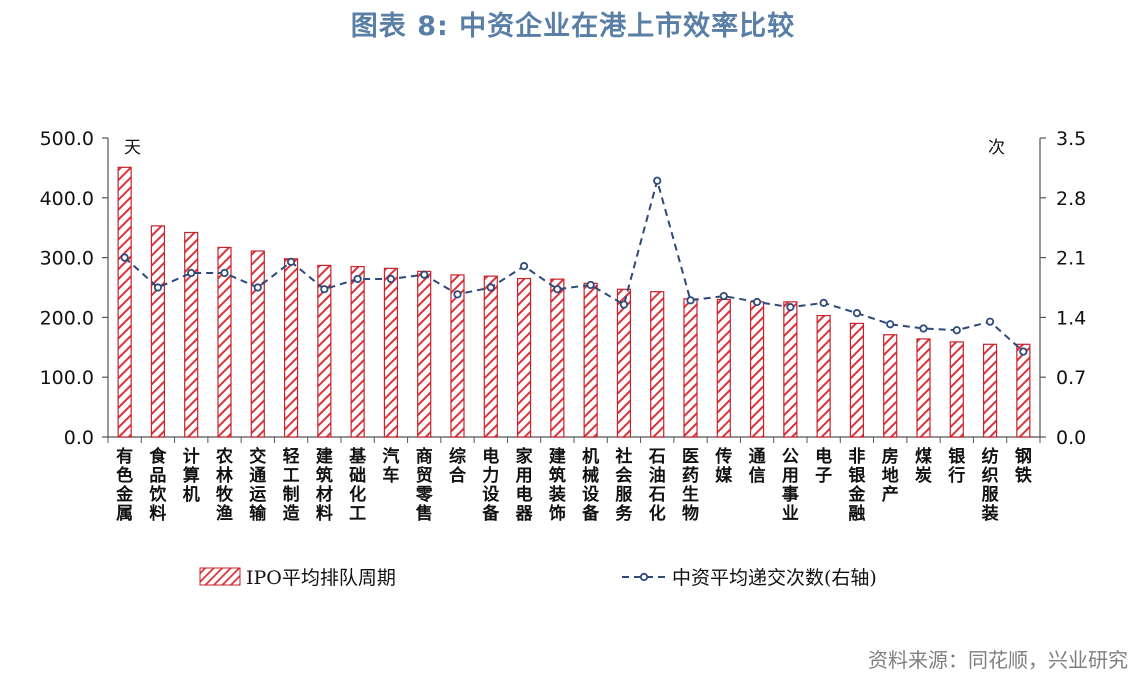 The image size is (1146, 678). Describe the element at coordinates (557, 485) in the screenshot. I see `category-label: 建筑装饰` at that location.